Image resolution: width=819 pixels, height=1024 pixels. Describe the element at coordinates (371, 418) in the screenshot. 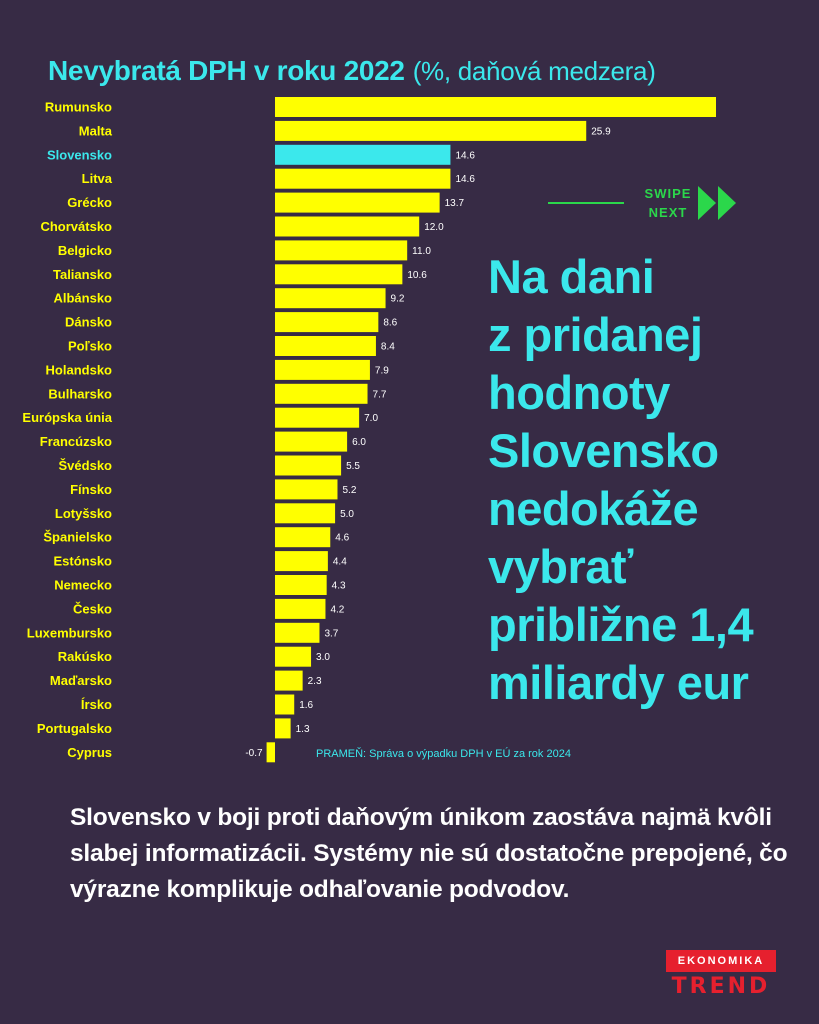

I see `value-label: 7.0` at that location.